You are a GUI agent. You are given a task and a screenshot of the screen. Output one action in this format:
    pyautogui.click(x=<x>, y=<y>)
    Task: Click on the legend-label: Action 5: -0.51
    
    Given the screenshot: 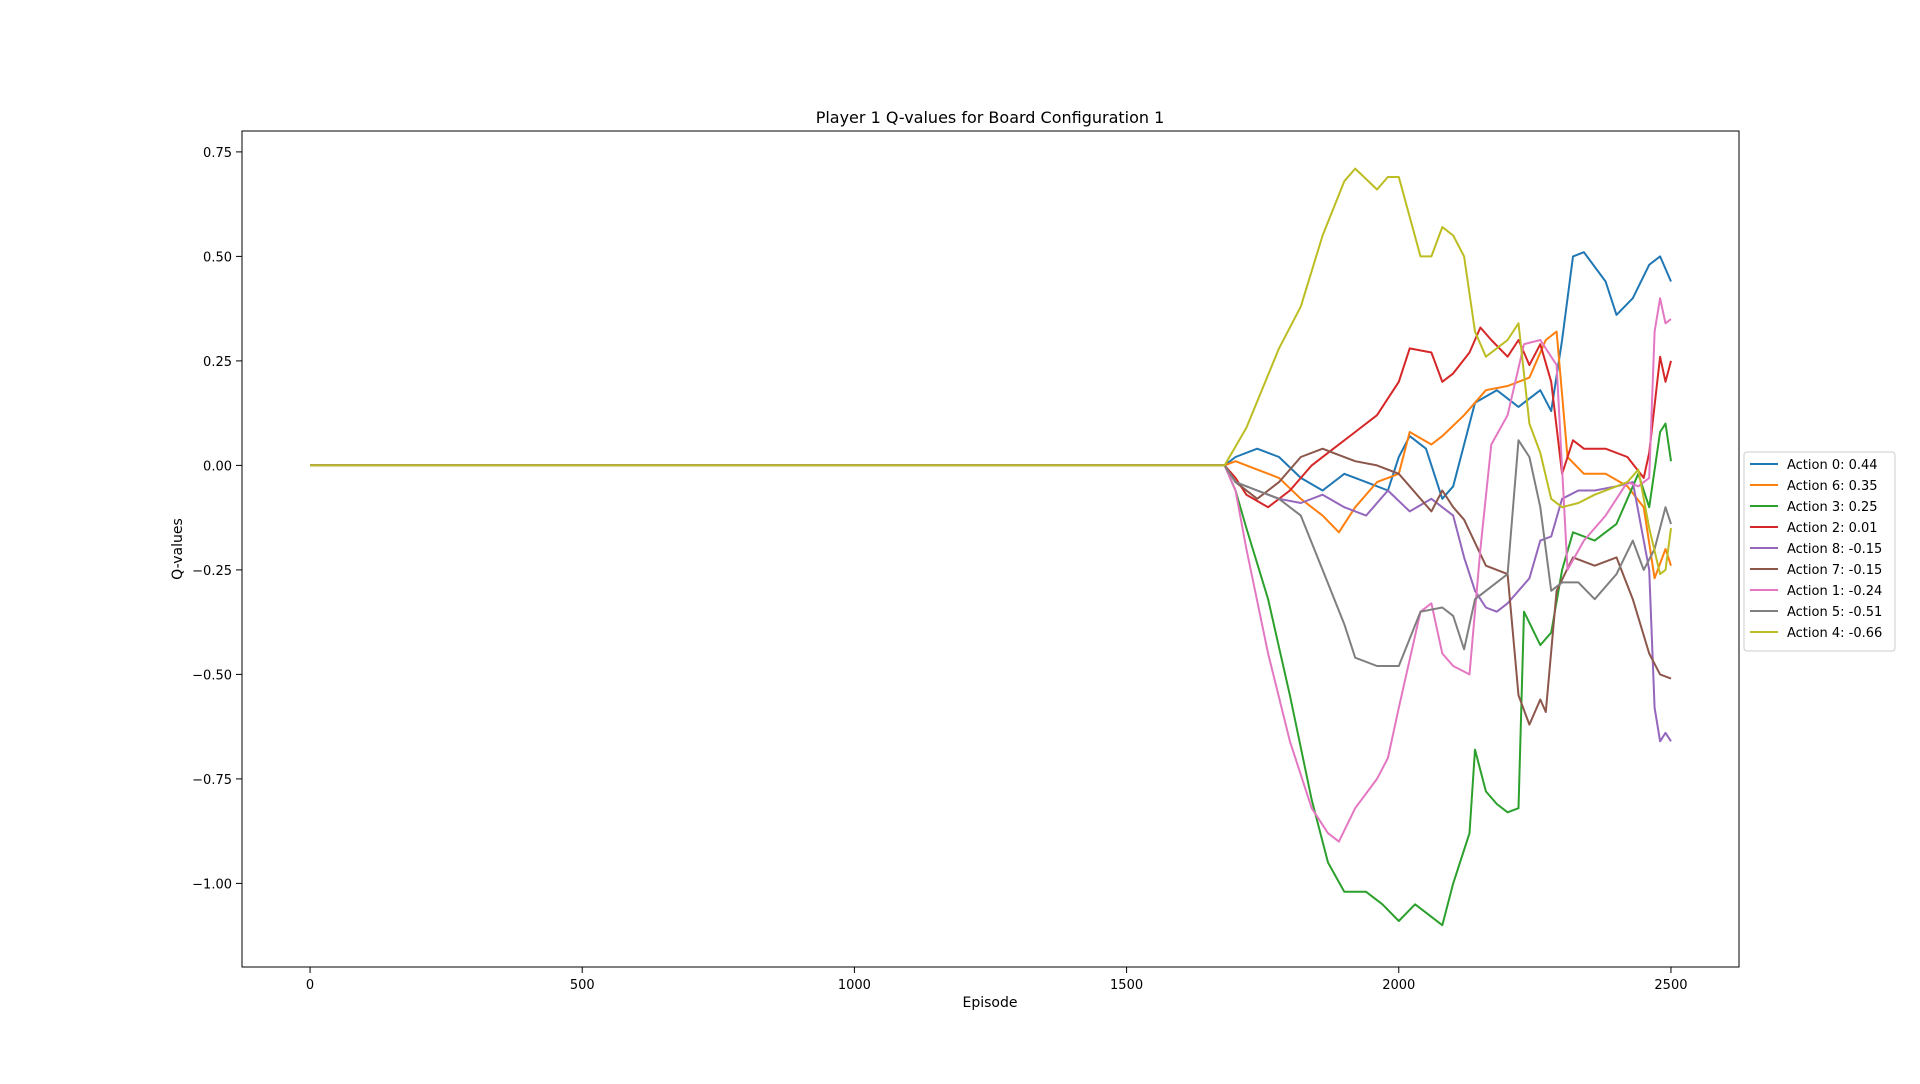 What is the action you would take?
    pyautogui.click(x=1834, y=612)
    